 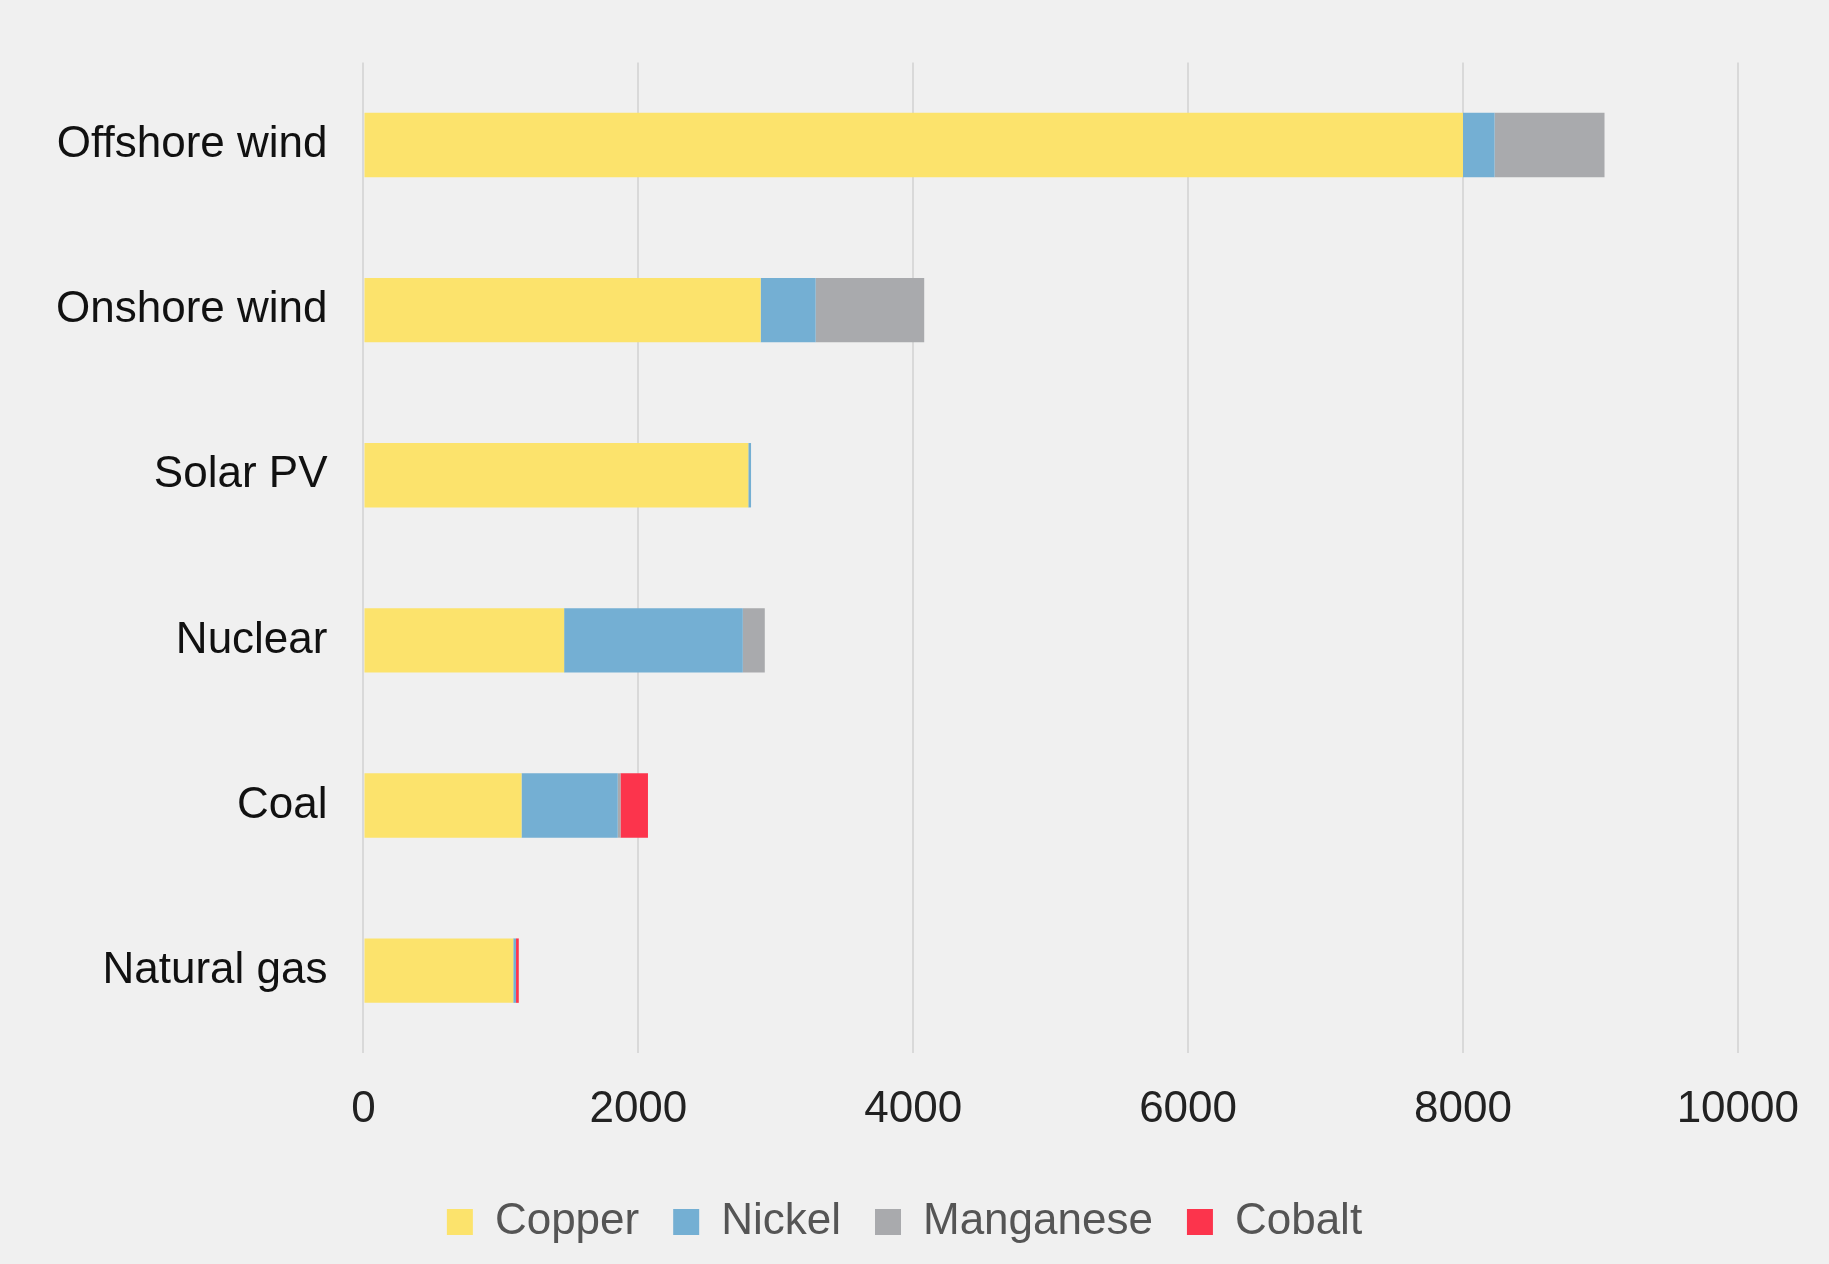 What do you see at coordinates (282, 802) in the screenshot?
I see `y-tick-label: Coal` at bounding box center [282, 802].